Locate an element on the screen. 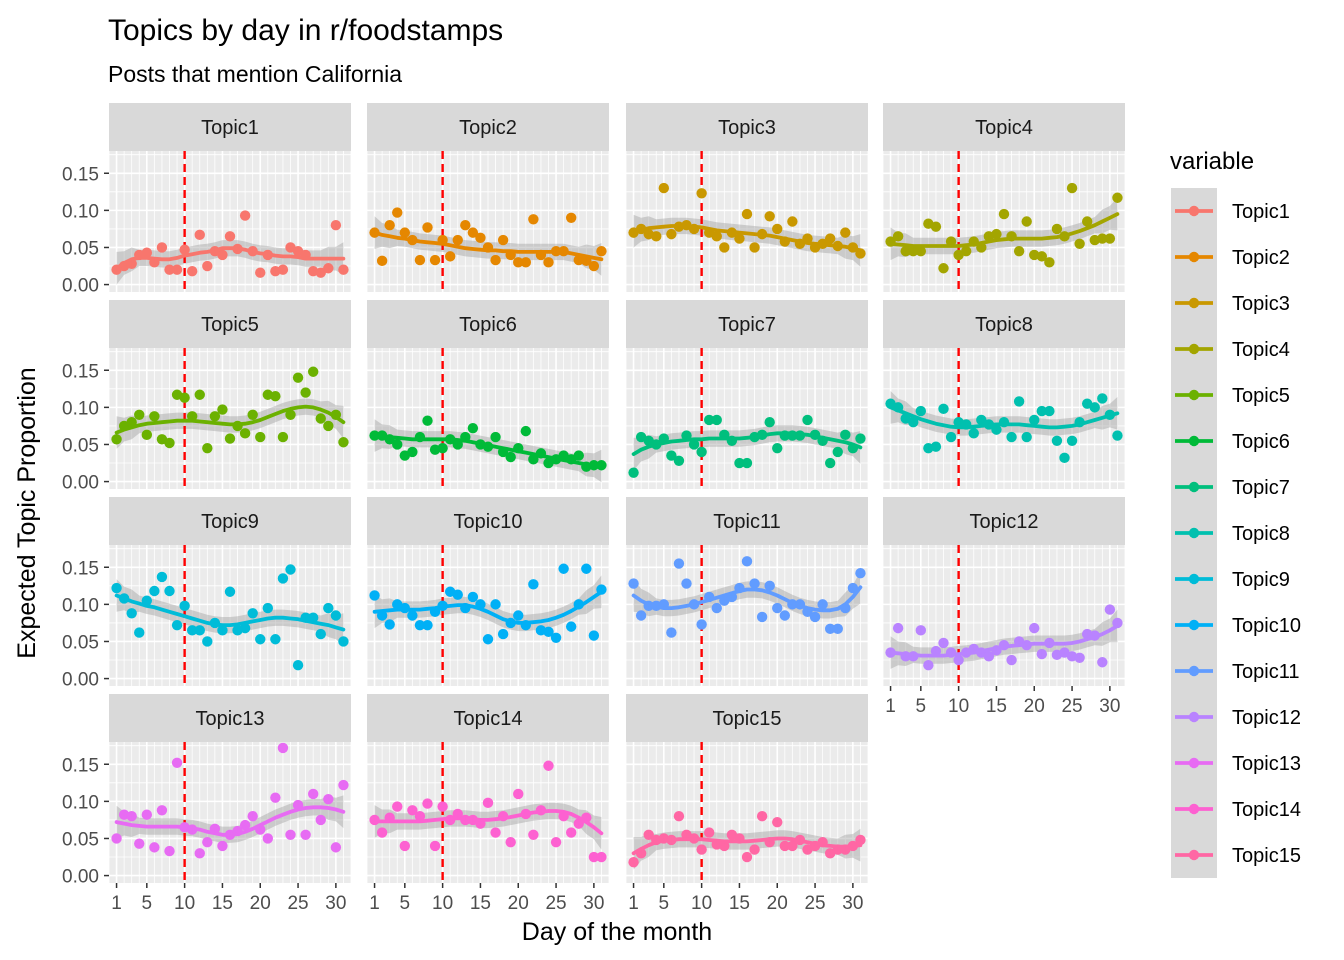  x-tick-label: 15 is located at coordinates (996, 706).